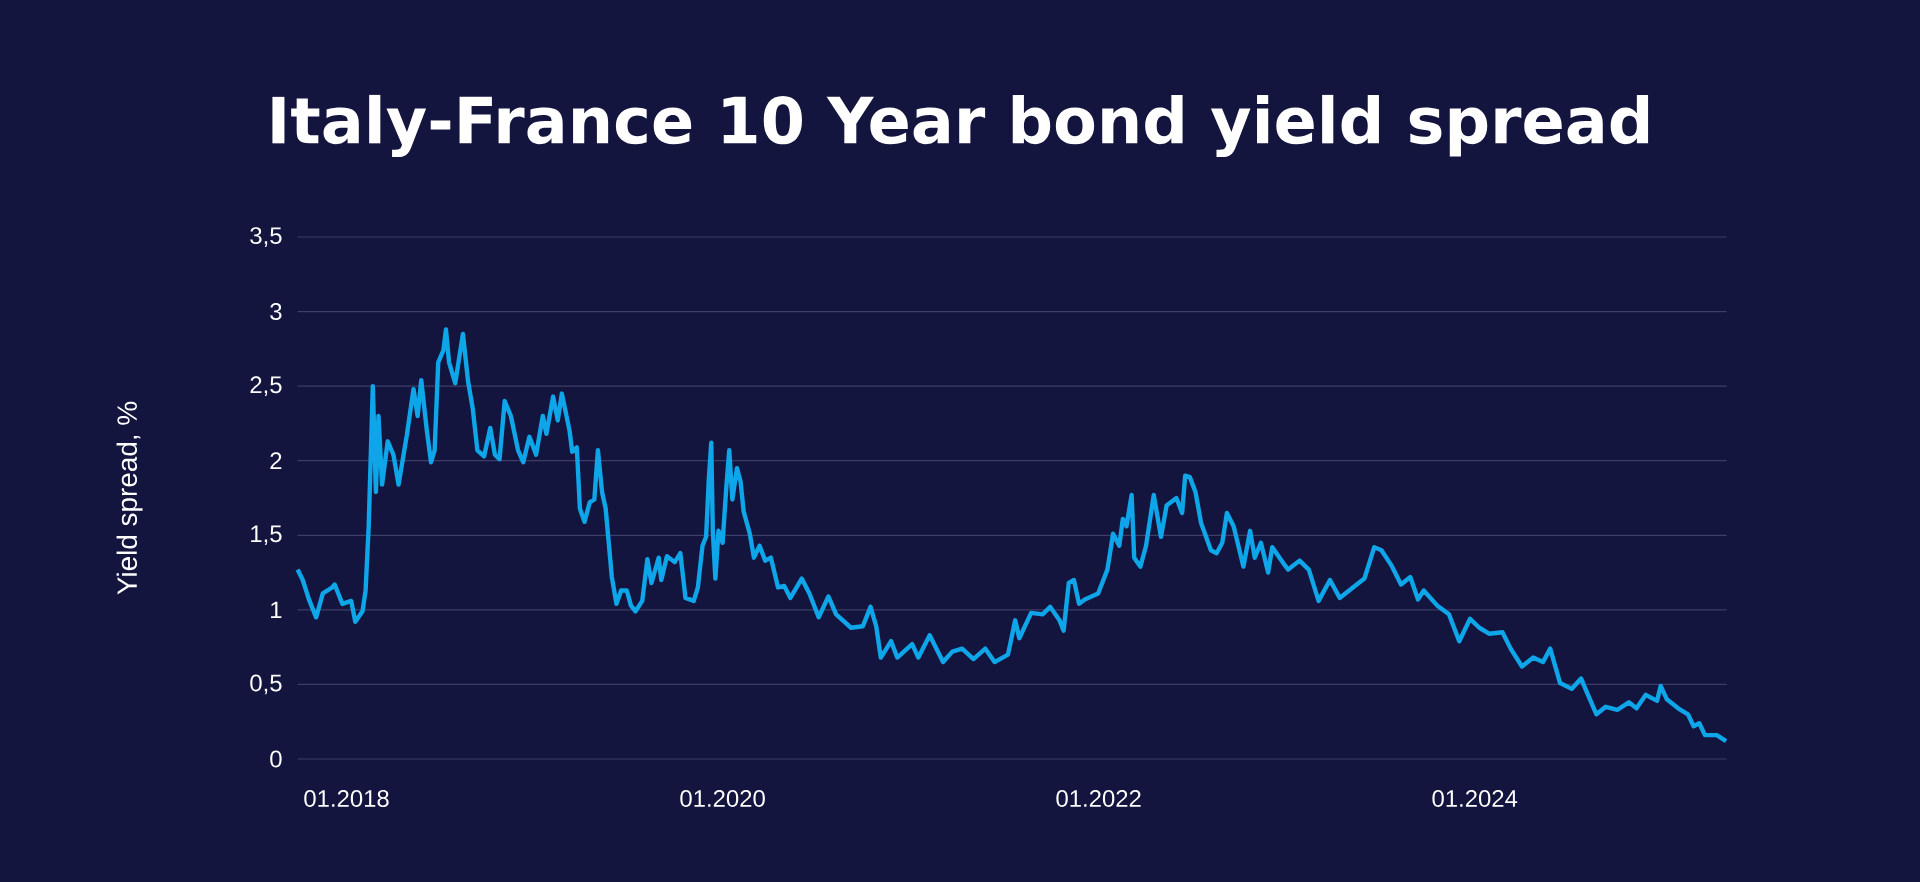  What do you see at coordinates (129, 498) in the screenshot?
I see `y-axis-title: Yield spread, %` at bounding box center [129, 498].